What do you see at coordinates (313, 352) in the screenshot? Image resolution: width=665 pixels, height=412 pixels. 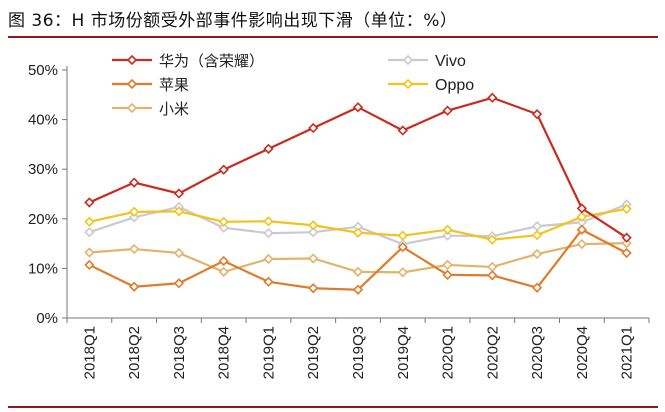 I see `x-tick-label: 2019Q2` at bounding box center [313, 352].